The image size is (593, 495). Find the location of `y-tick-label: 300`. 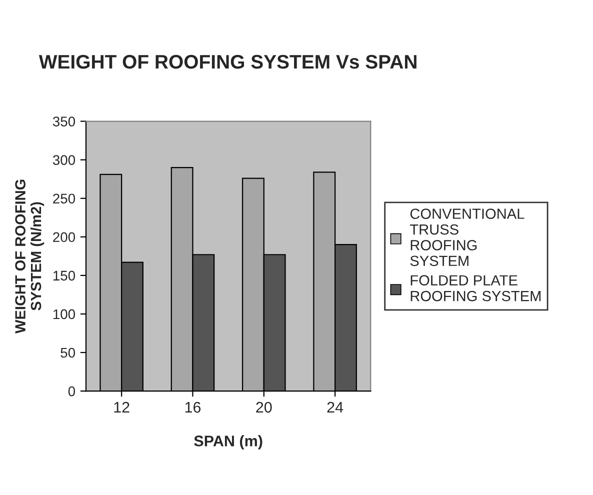

y-tick-label: 300 is located at coordinates (64, 160).